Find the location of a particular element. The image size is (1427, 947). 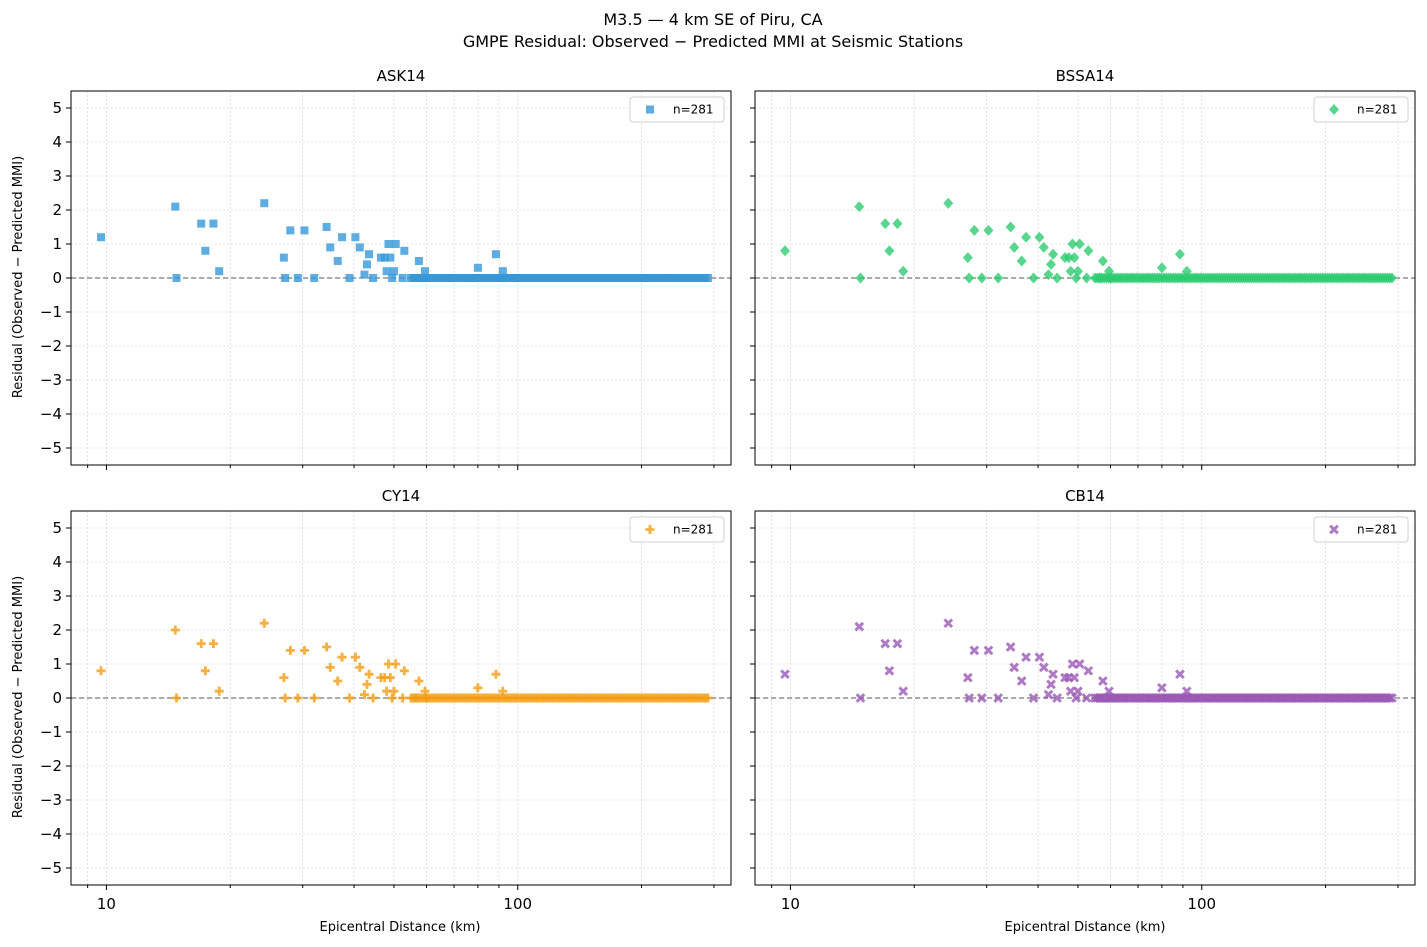

panel-title: ASK14 is located at coordinates (401, 76).